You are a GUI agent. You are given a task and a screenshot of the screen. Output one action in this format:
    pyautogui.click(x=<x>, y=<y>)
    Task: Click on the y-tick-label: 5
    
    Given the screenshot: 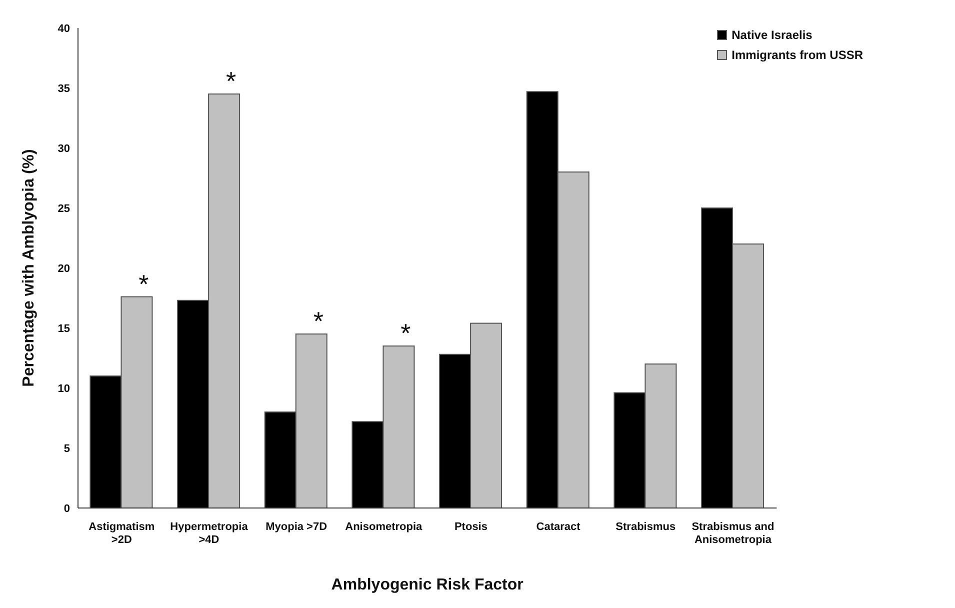 What is the action you would take?
    pyautogui.click(x=67, y=448)
    